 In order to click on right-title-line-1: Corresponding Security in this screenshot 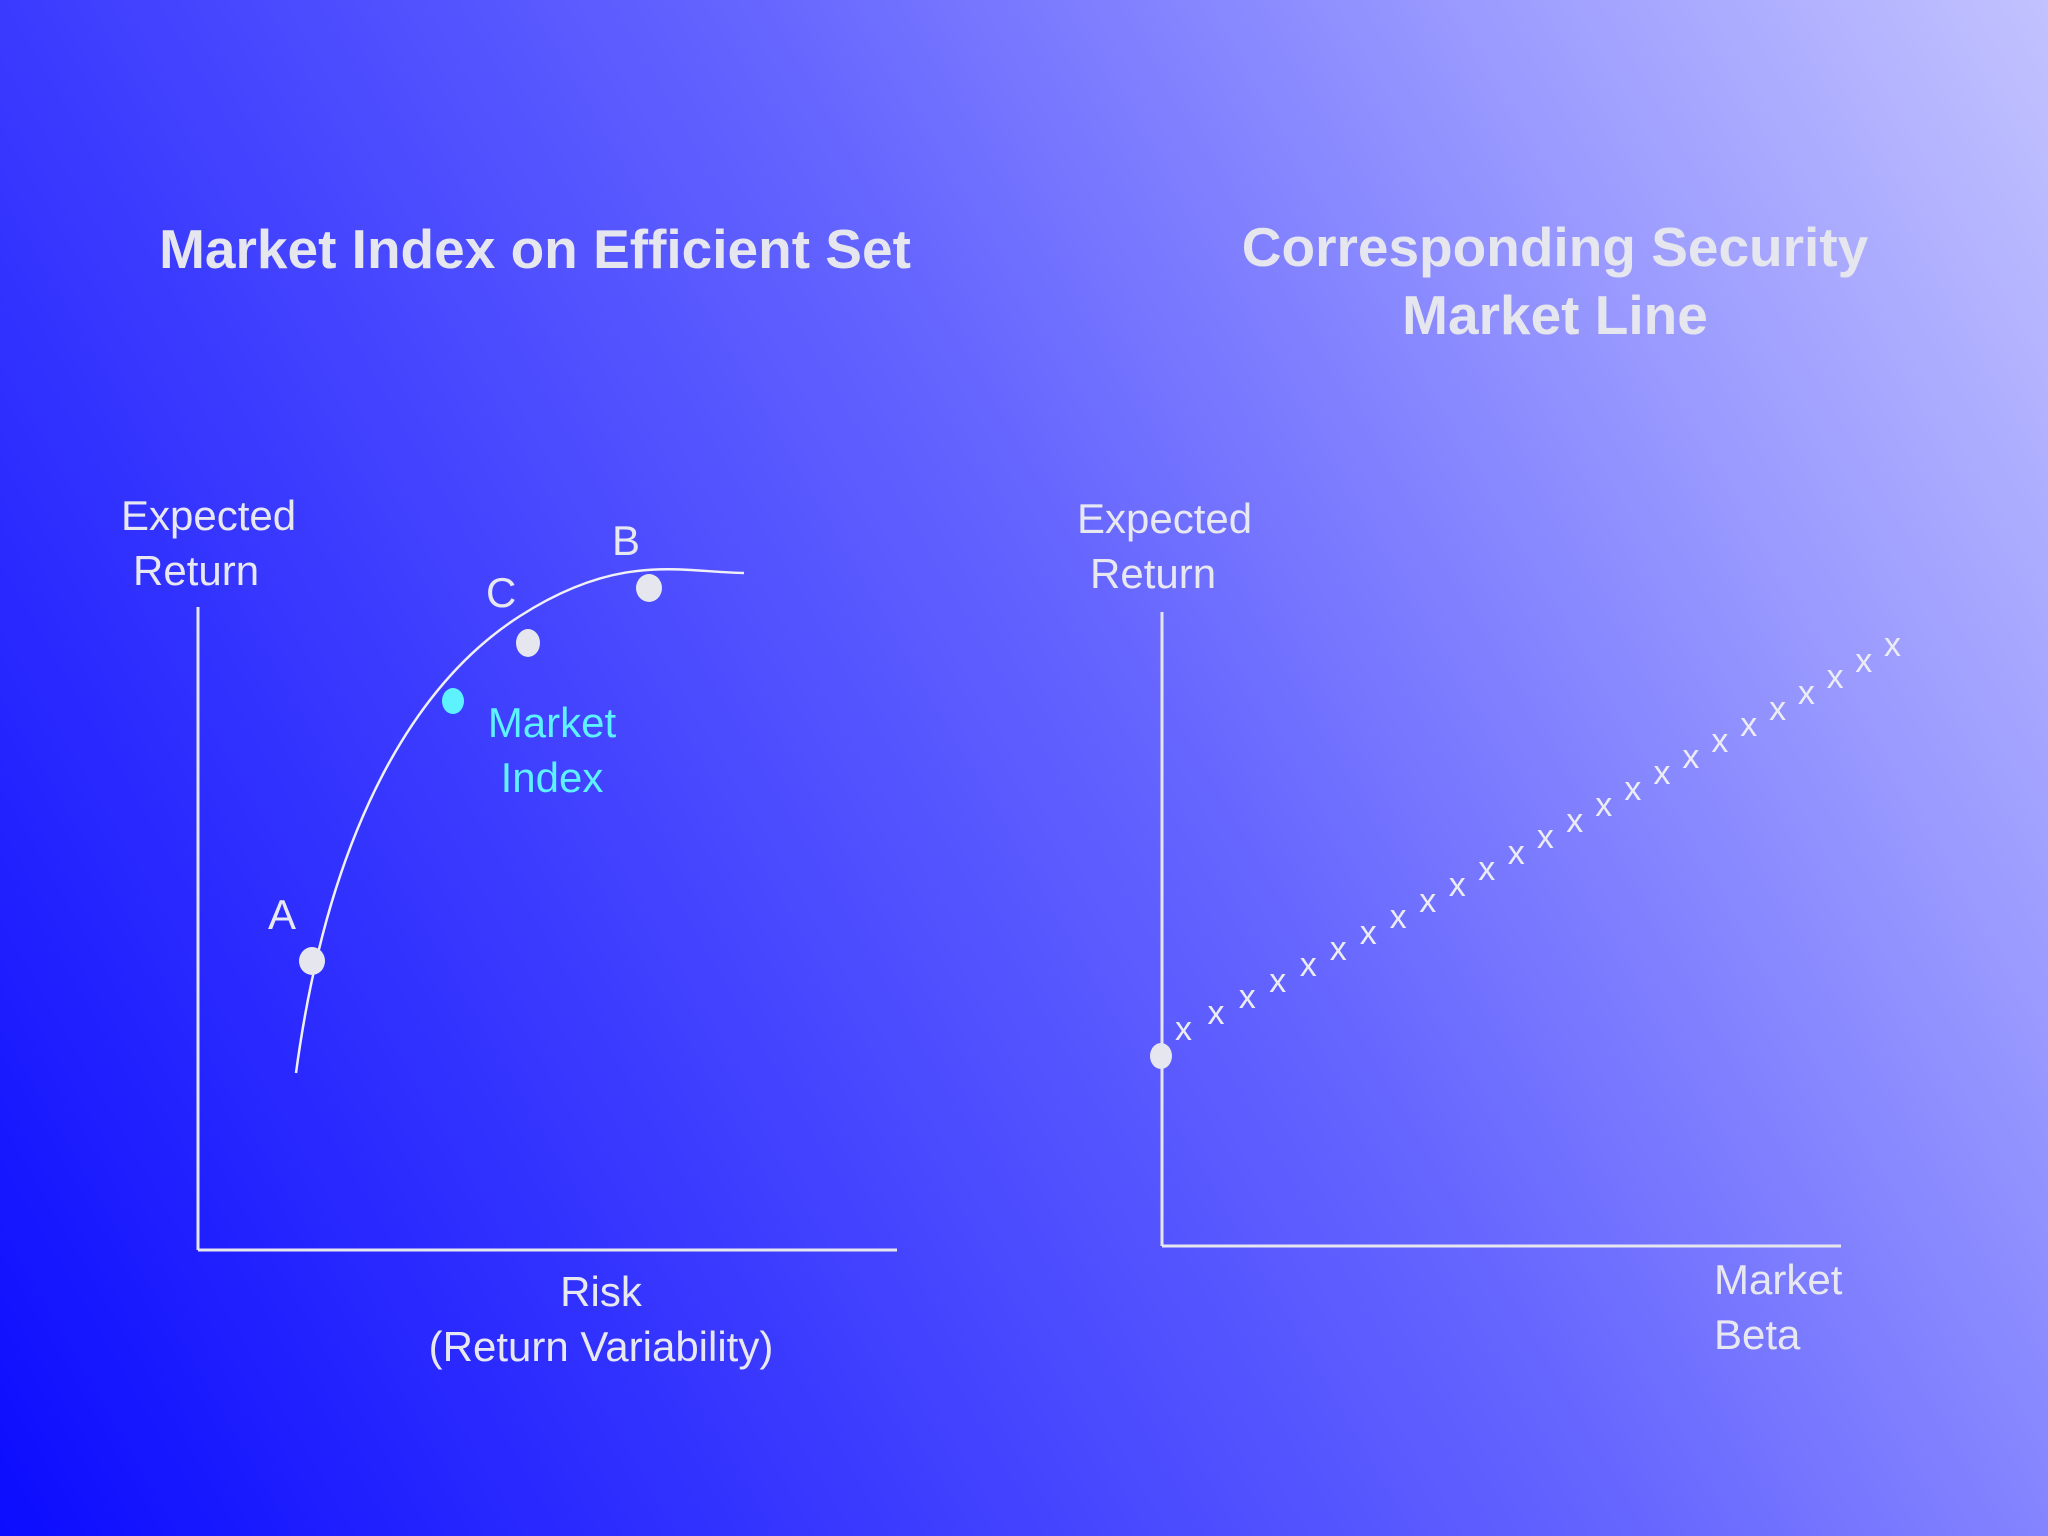, I will do `click(1555, 247)`.